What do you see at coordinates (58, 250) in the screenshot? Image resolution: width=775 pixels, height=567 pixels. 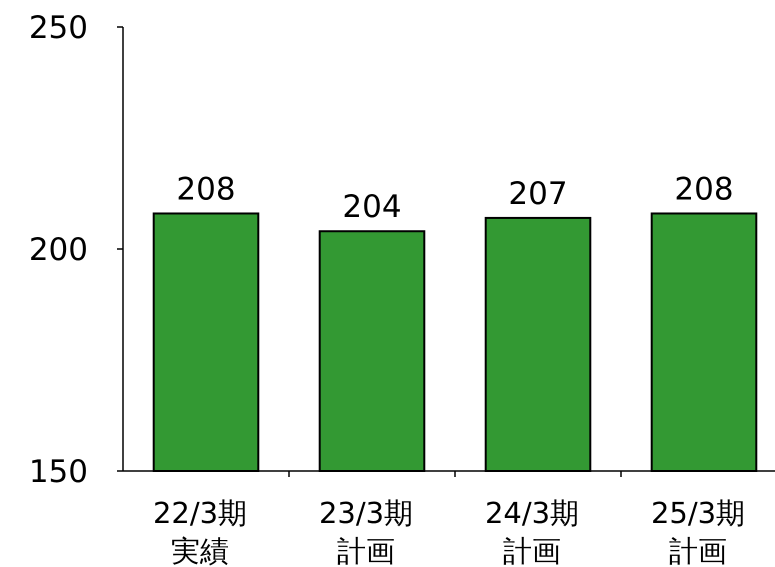 I see `y-tick-label: 200` at bounding box center [58, 250].